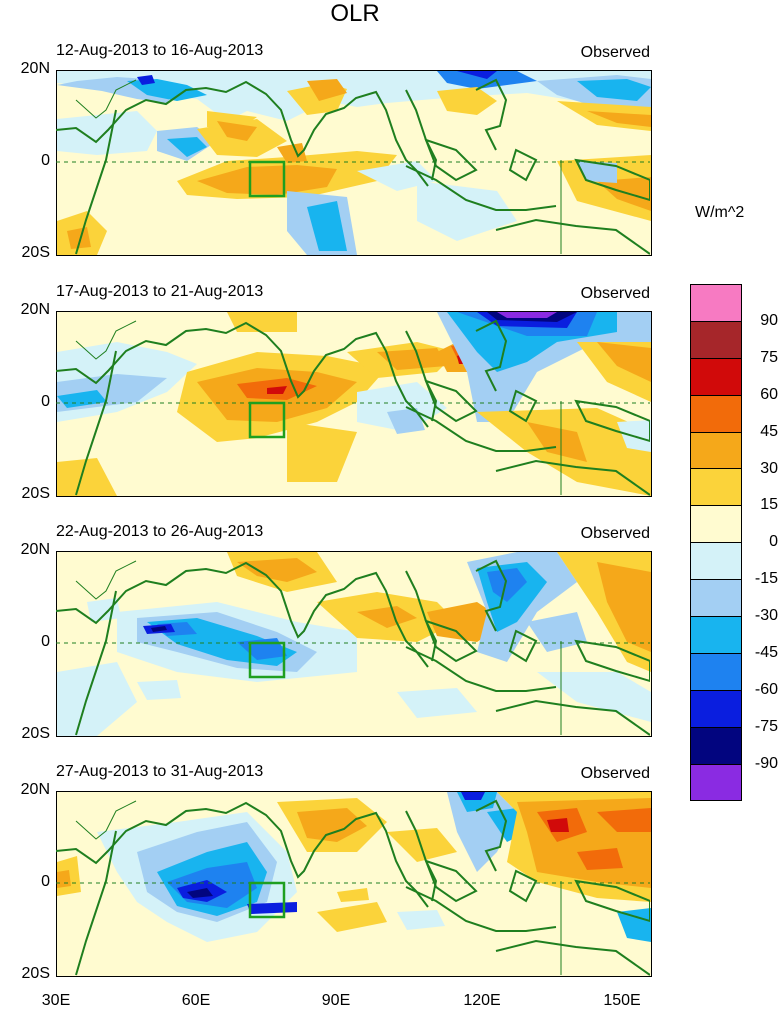  What do you see at coordinates (766, 652) in the screenshot?
I see `colorbar-label-9: -45` at bounding box center [766, 652].